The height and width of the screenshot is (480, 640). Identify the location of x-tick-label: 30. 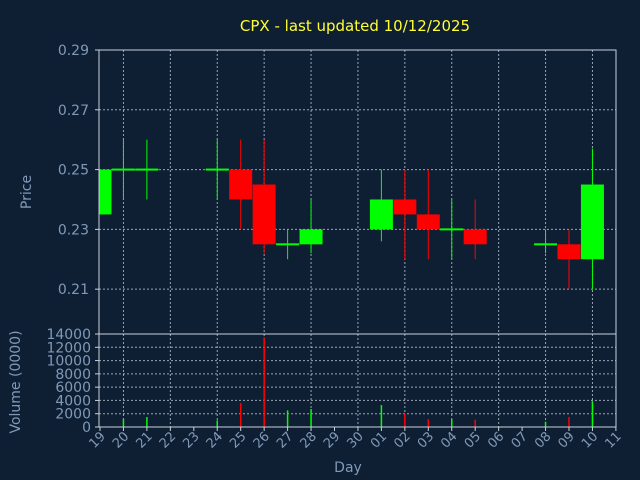
(355, 440).